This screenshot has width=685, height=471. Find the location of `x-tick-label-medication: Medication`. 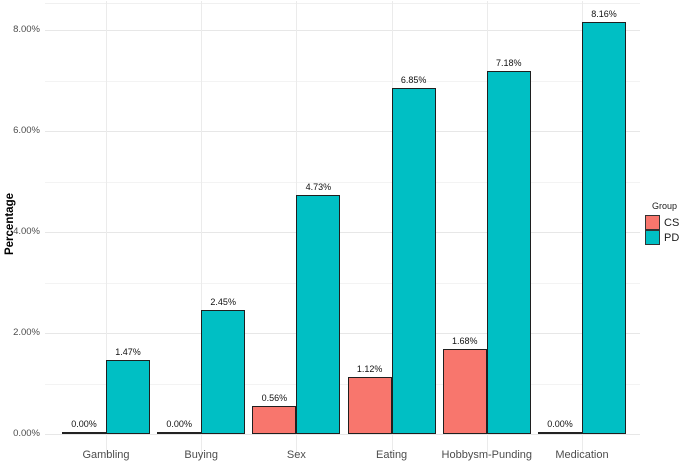

x-tick-label-medication: Medication is located at coordinates (582, 455).